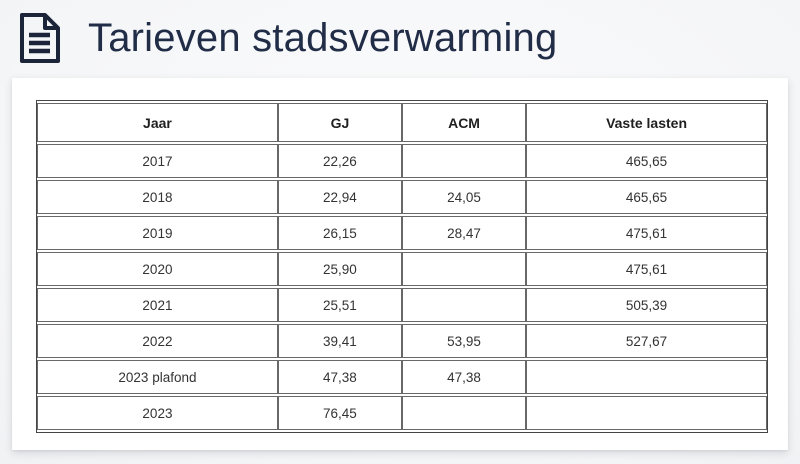 The image size is (800, 464). What do you see at coordinates (157, 122) in the screenshot?
I see `header-cell: Jaar` at bounding box center [157, 122].